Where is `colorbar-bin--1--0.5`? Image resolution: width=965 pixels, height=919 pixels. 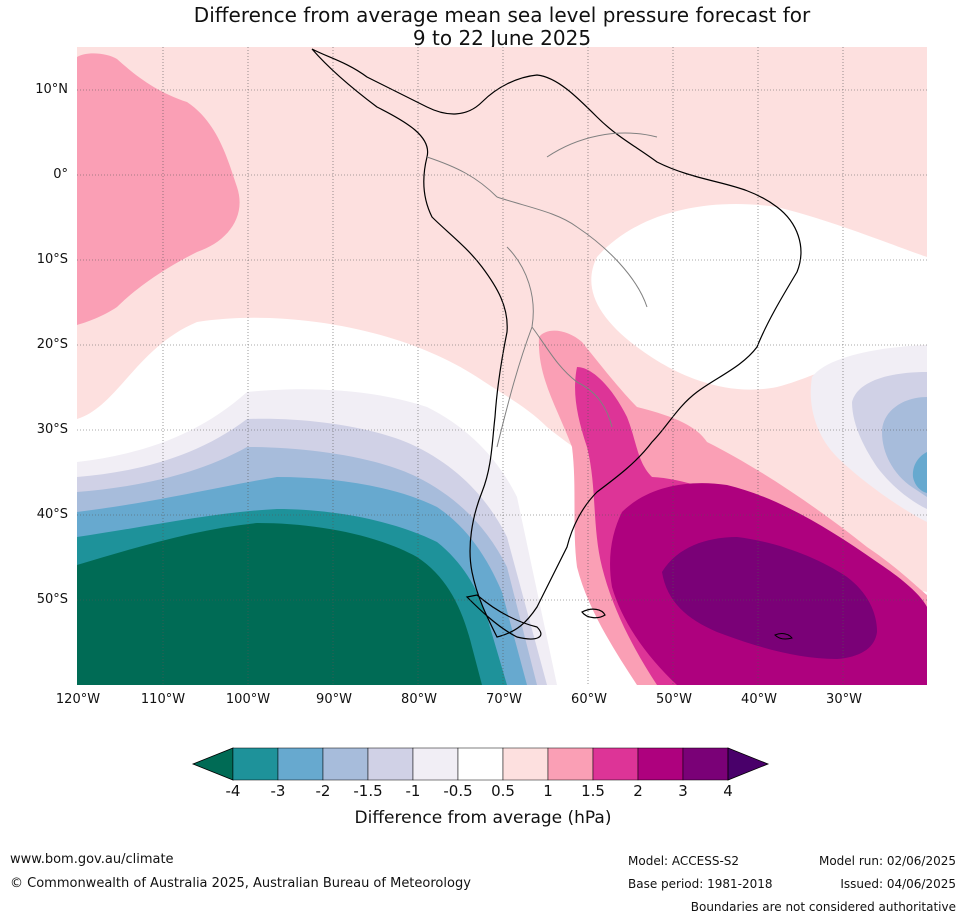
colorbar-bin--1--0.5 is located at coordinates (435, 764).